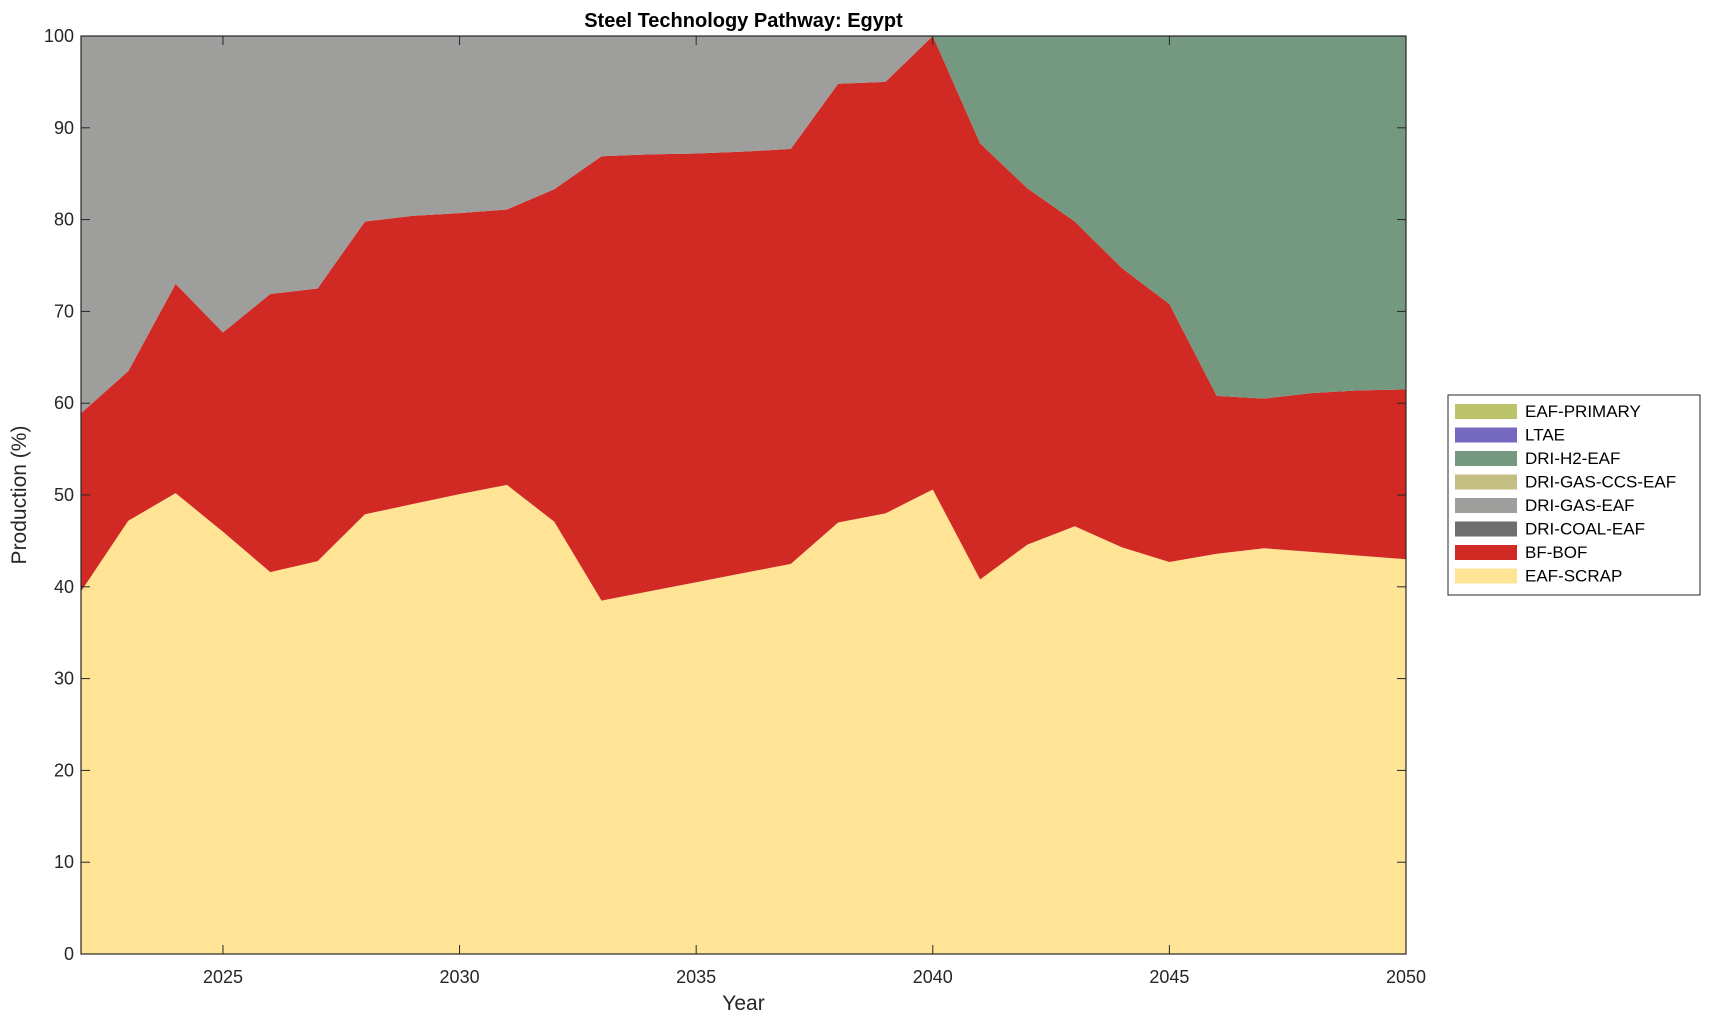 The width and height of the screenshot is (1709, 1021). What do you see at coordinates (1556, 552) in the screenshot?
I see `legend-label-bf-bof: BF-BOF` at bounding box center [1556, 552].